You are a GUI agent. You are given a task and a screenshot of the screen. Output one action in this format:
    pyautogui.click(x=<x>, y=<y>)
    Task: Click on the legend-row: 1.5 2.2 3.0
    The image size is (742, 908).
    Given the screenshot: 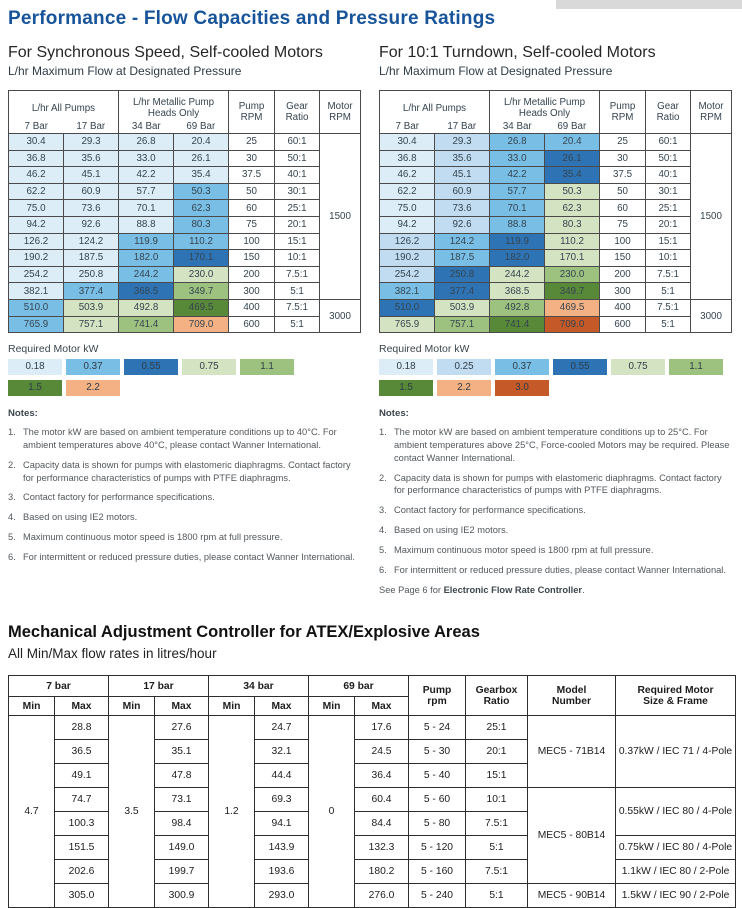 What is the action you would take?
    pyautogui.click(x=555, y=388)
    